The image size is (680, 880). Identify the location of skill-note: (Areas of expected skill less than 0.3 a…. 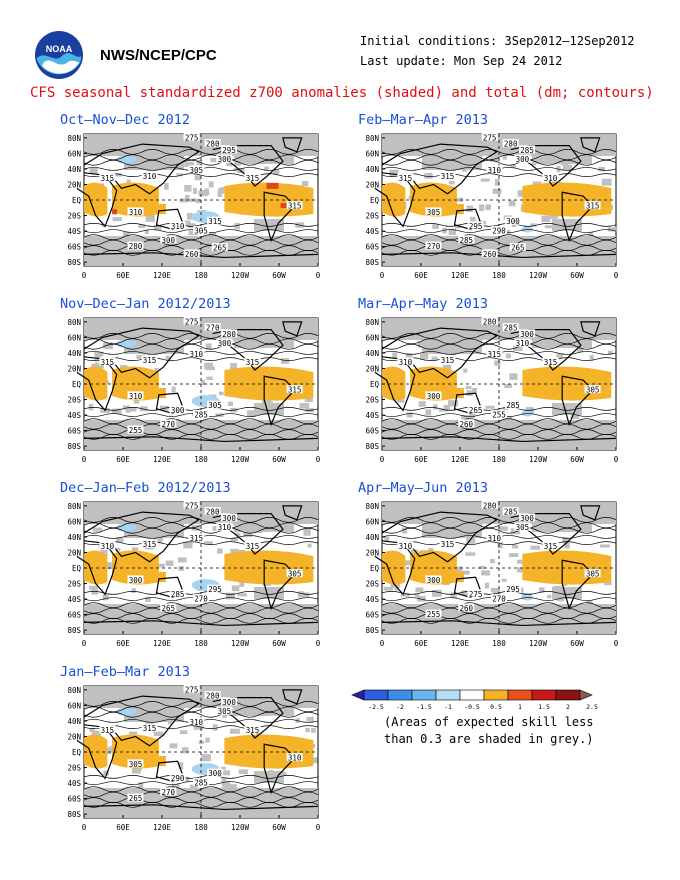
(489, 731).